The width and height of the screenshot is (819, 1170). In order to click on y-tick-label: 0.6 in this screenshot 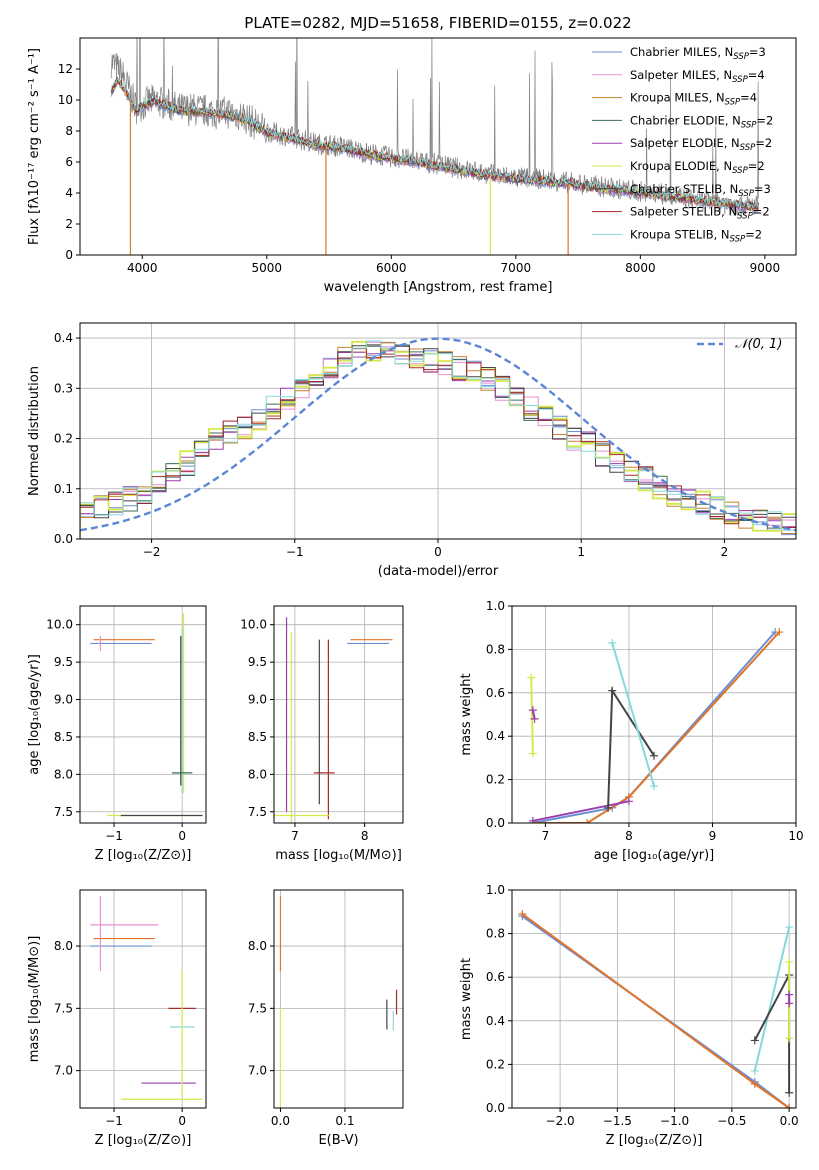, I will do `click(495, 693)`.